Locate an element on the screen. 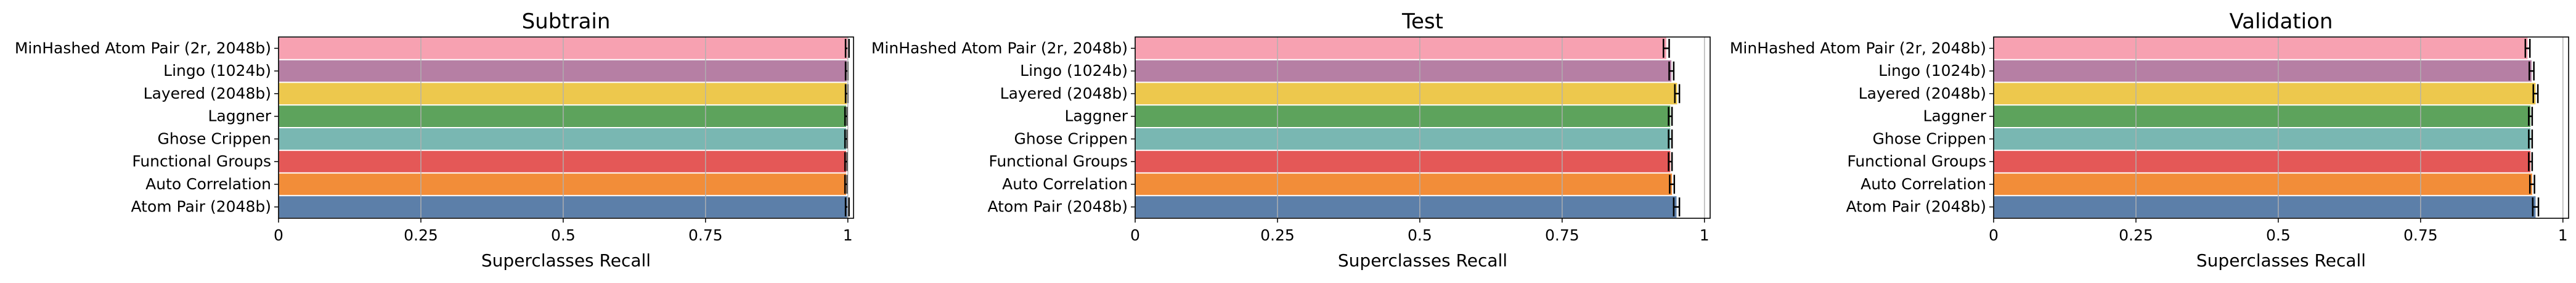 The image size is (2576, 283). panel-title: Subtrain is located at coordinates (566, 21).